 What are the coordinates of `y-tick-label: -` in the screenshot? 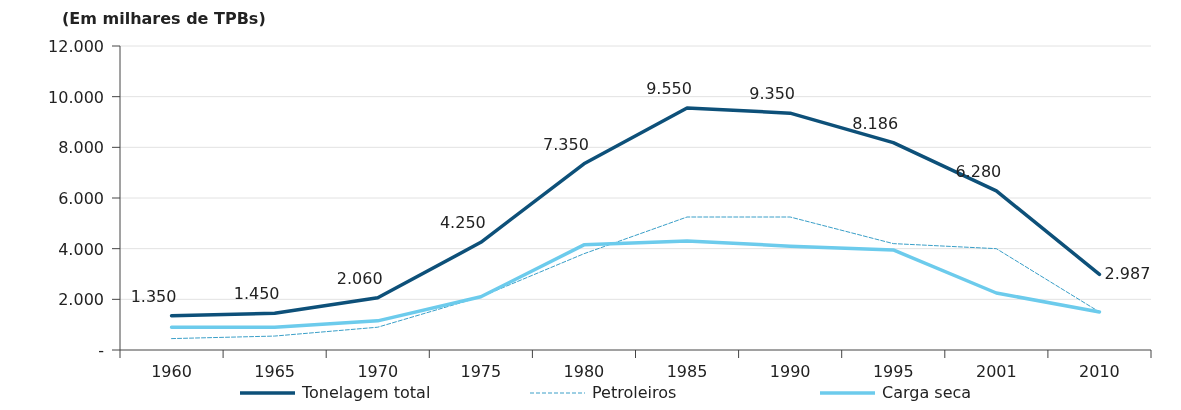 It's located at (101, 350).